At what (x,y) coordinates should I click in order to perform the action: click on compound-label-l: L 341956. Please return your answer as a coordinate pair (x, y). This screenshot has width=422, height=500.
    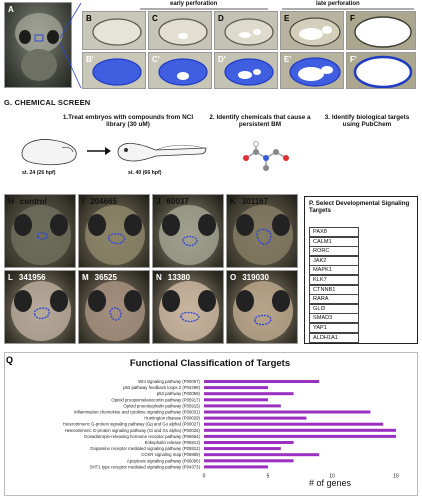
    Looking at the image, I should click on (27, 278).